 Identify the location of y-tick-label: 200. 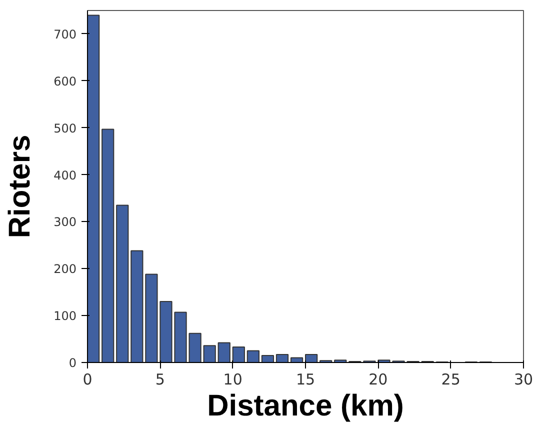
(65, 269).